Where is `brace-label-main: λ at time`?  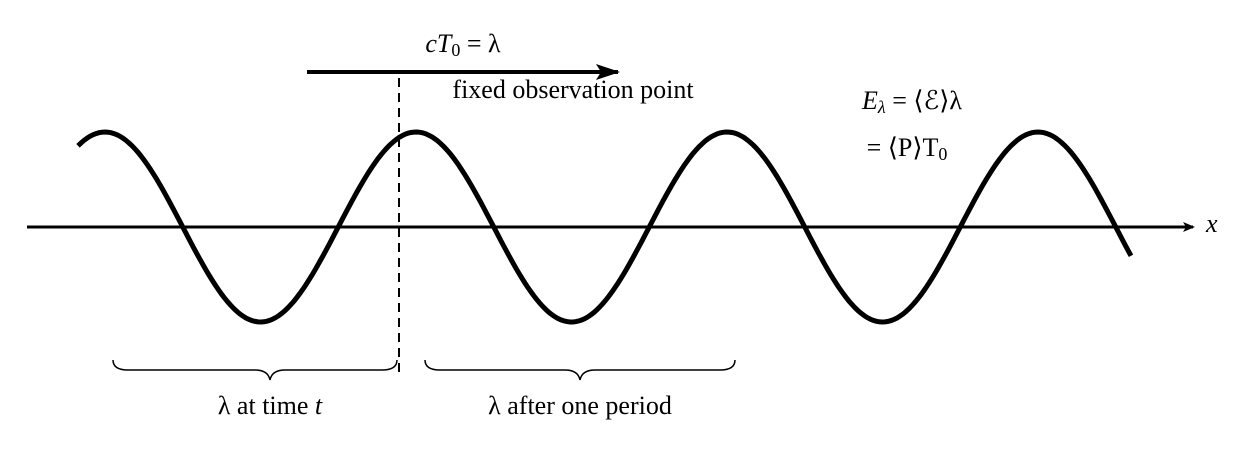
brace-label-main: λ at time is located at coordinates (266, 405).